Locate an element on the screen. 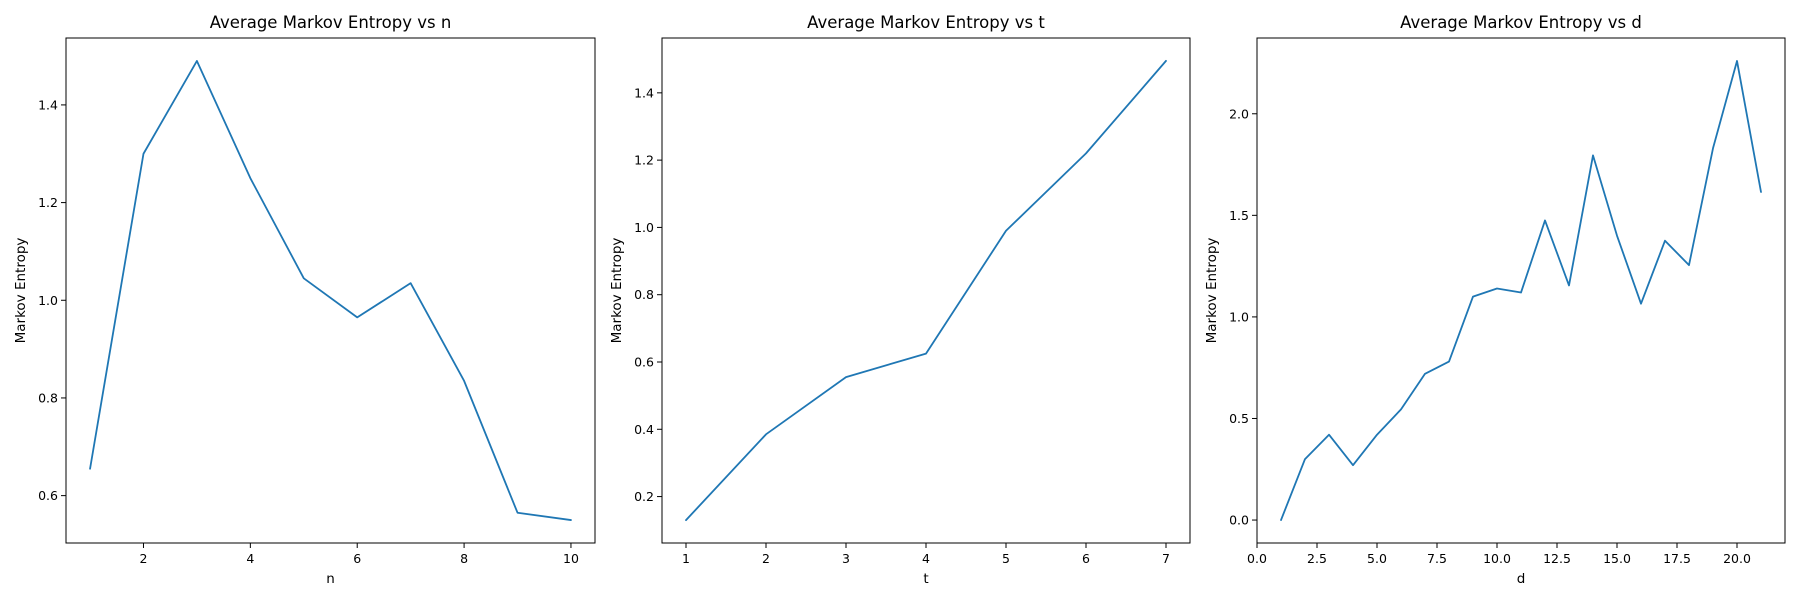 This screenshot has width=1800, height=600. y-ticks-n: 0.6 0.8 1.0 1.2 1.4 is located at coordinates (52, 300).